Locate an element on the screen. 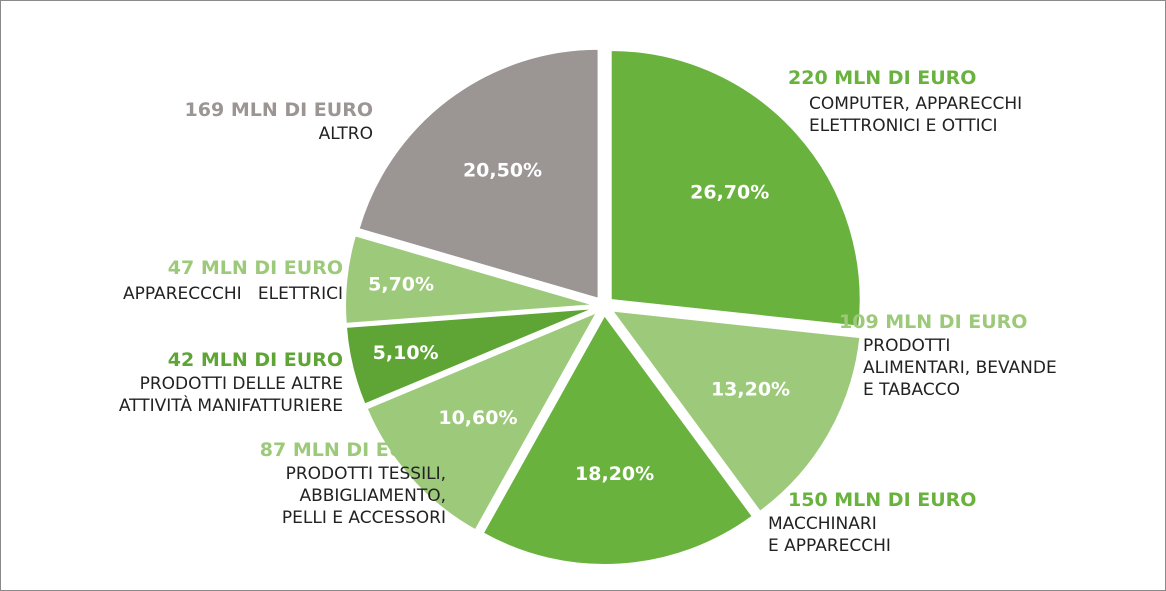  category-label: PRODOTTI ALIMENTARI, BEVANDE E TABACCO is located at coordinates (960, 368).